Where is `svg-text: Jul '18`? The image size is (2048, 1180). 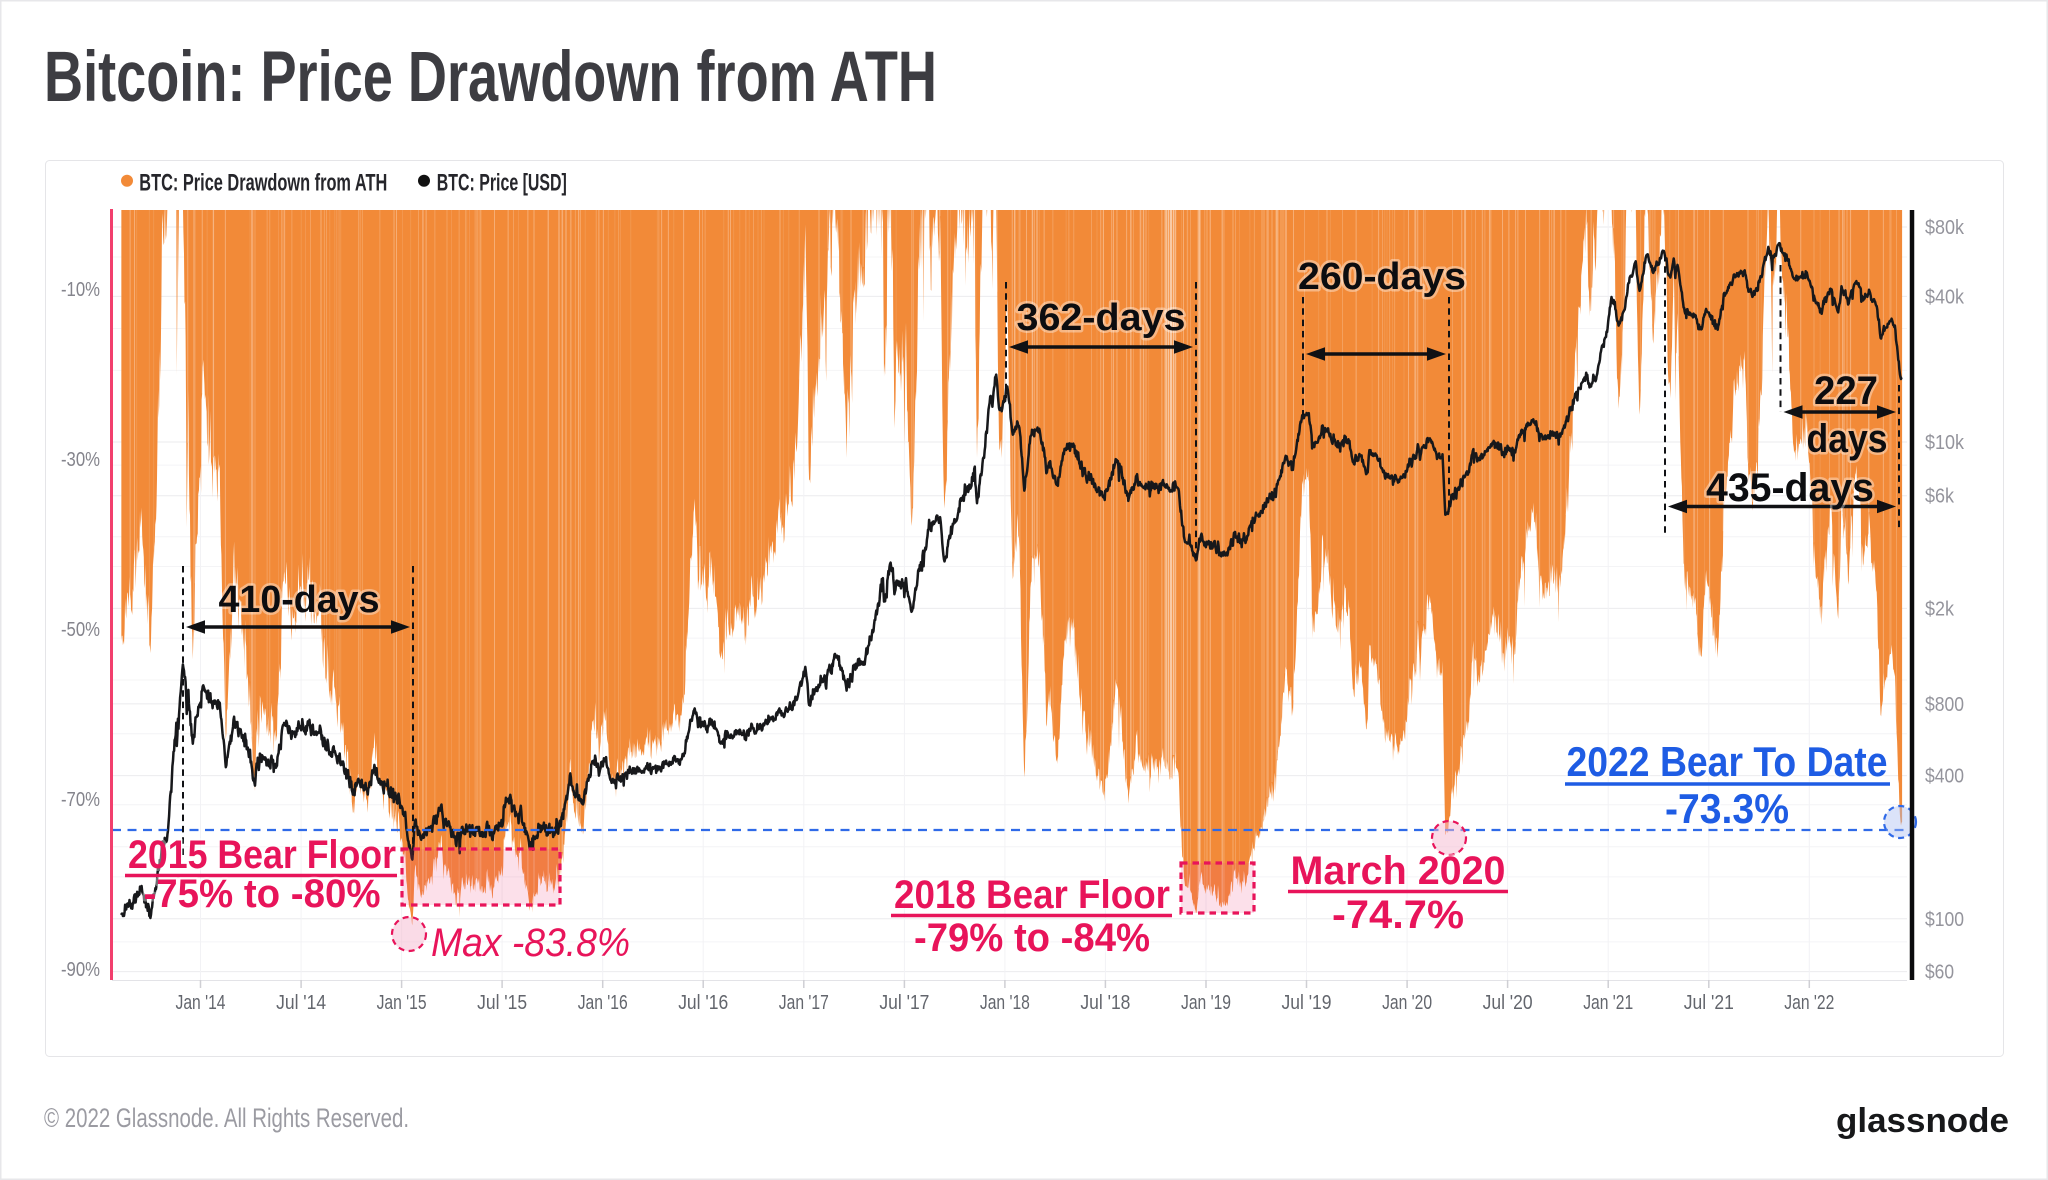 svg-text: Jul '18 is located at coordinates (1105, 1003).